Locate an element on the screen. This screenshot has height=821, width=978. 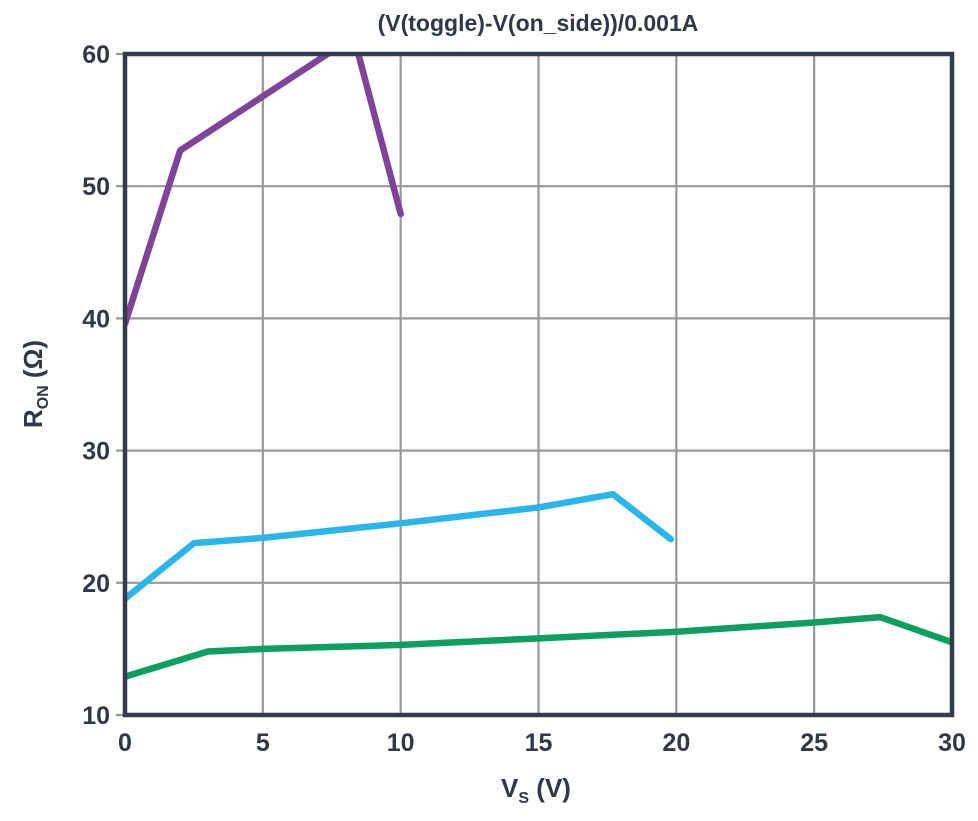
green-trace is located at coordinates (538, 646).